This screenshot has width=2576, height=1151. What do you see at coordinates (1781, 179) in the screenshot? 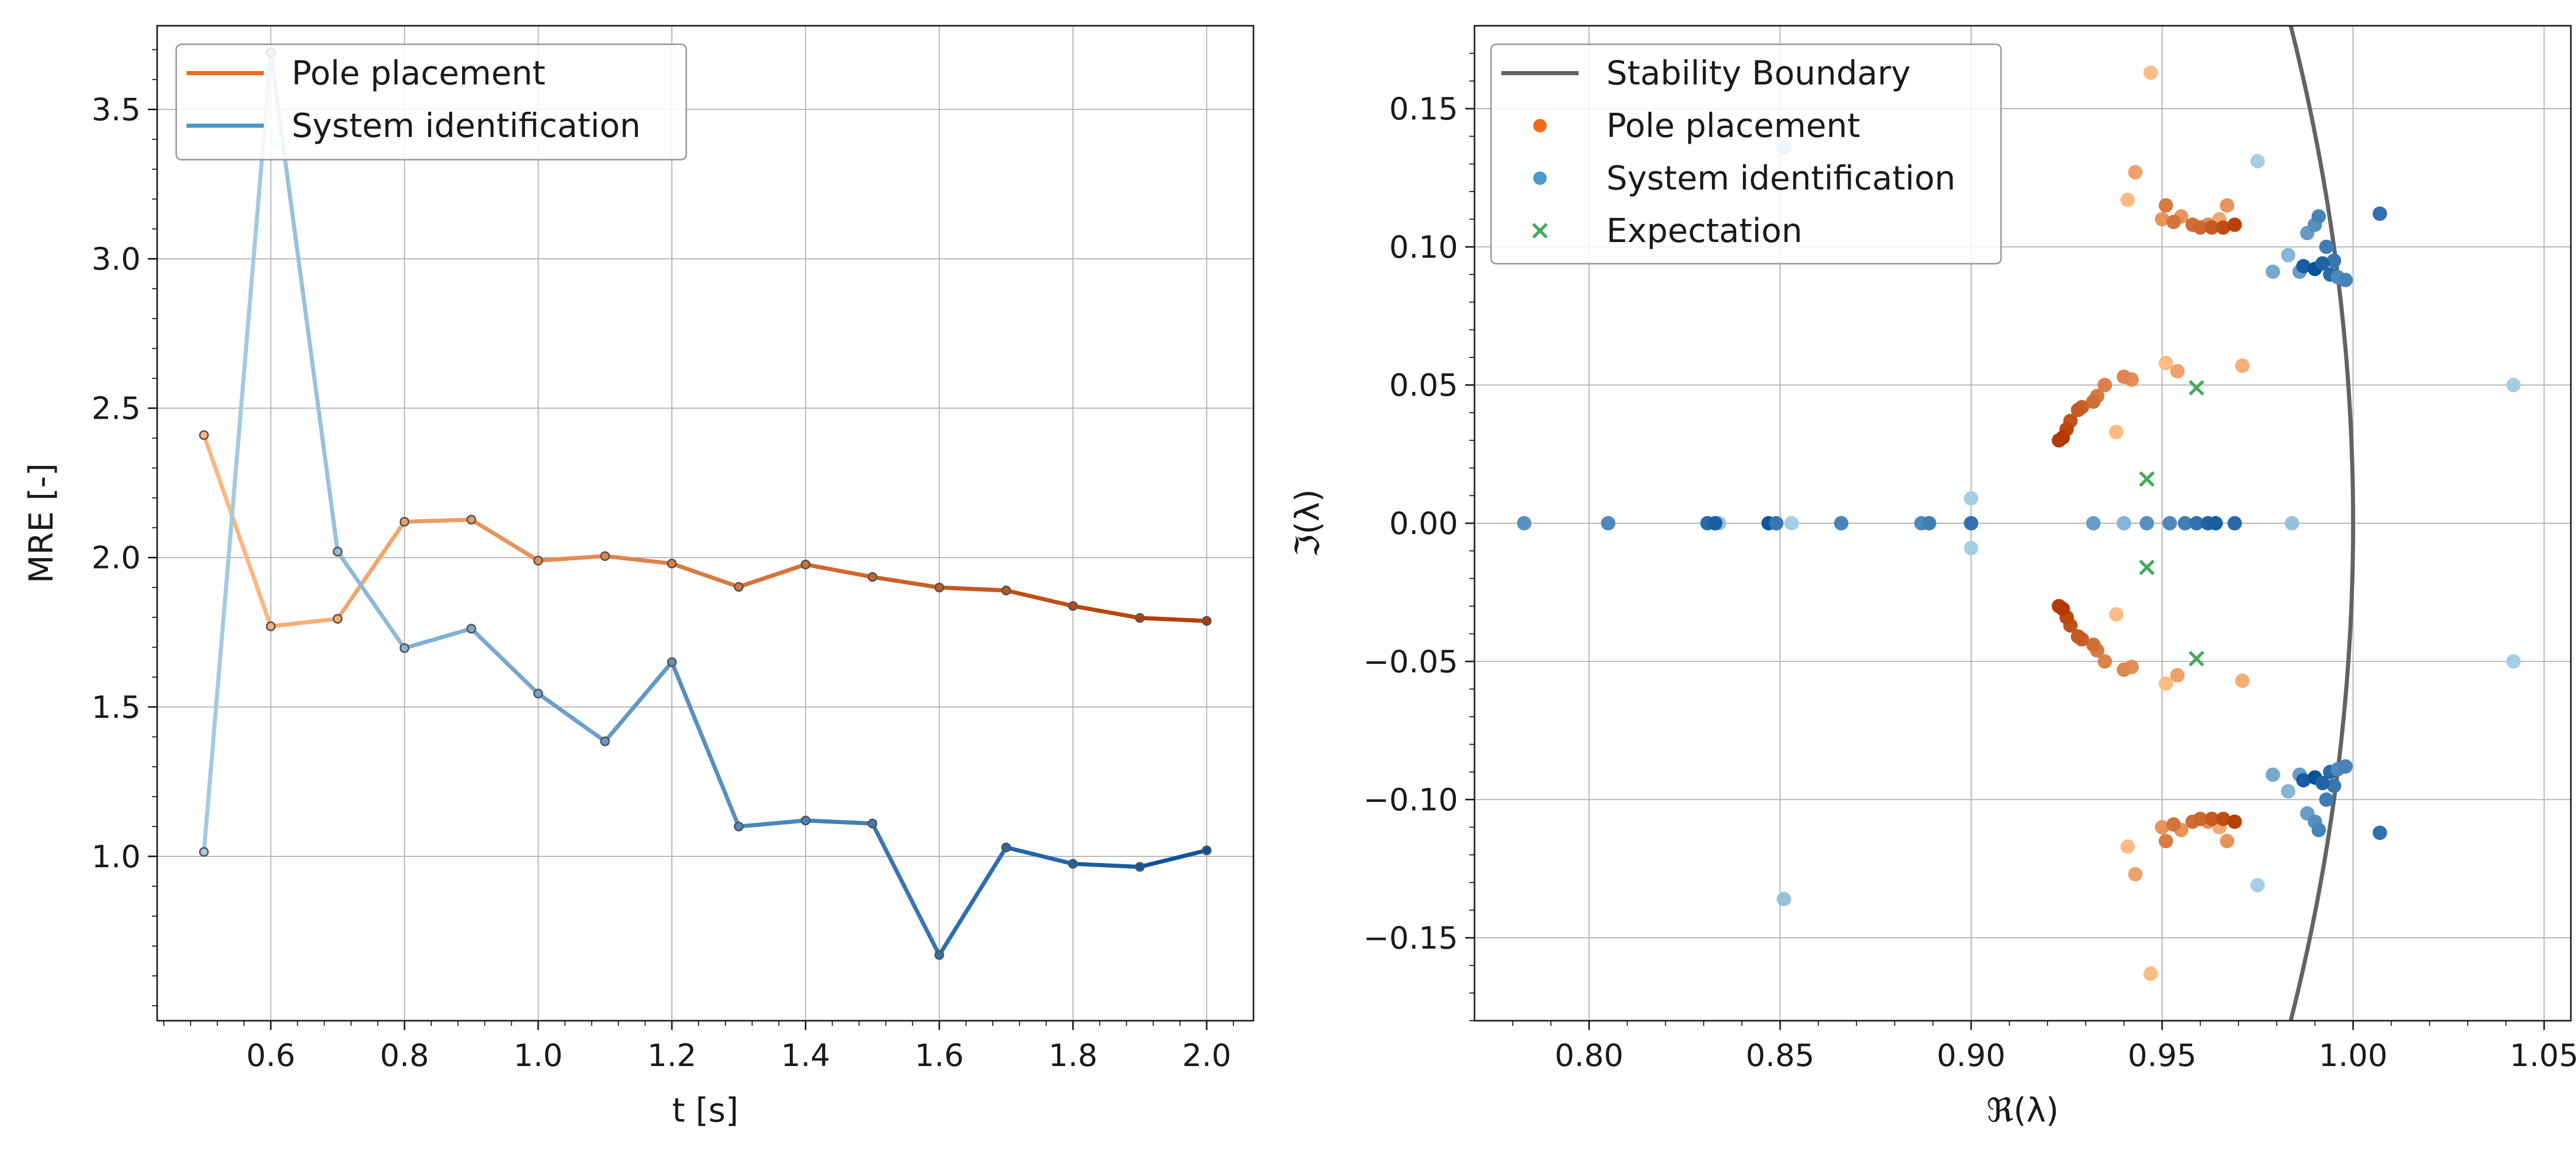
I see `eigen-legend-sysid-label: System identification` at bounding box center [1781, 179].